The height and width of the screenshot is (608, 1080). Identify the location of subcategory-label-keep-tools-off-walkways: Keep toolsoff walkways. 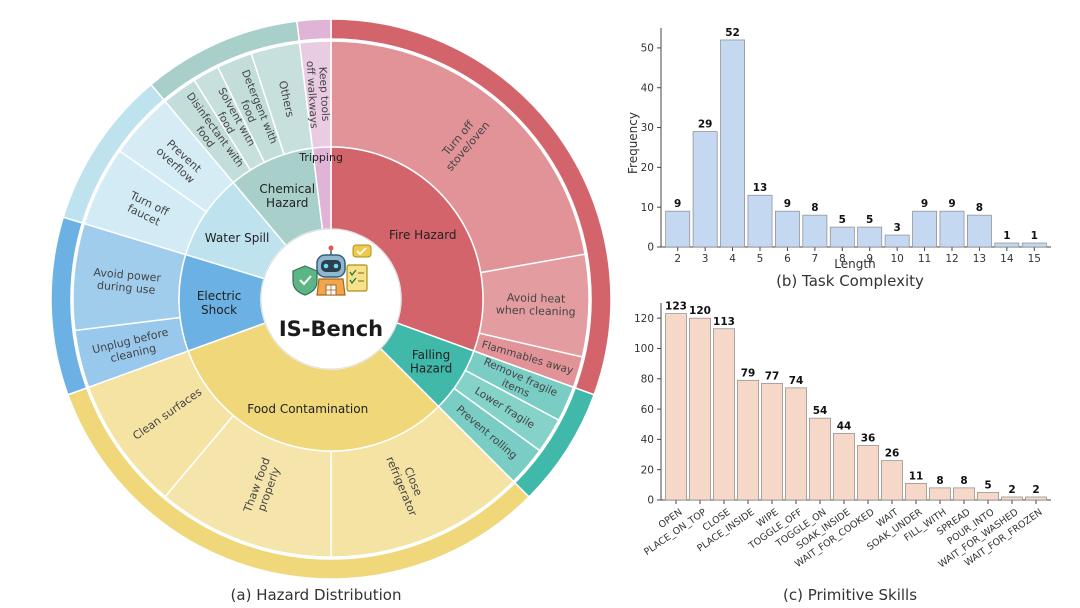
(318, 94).